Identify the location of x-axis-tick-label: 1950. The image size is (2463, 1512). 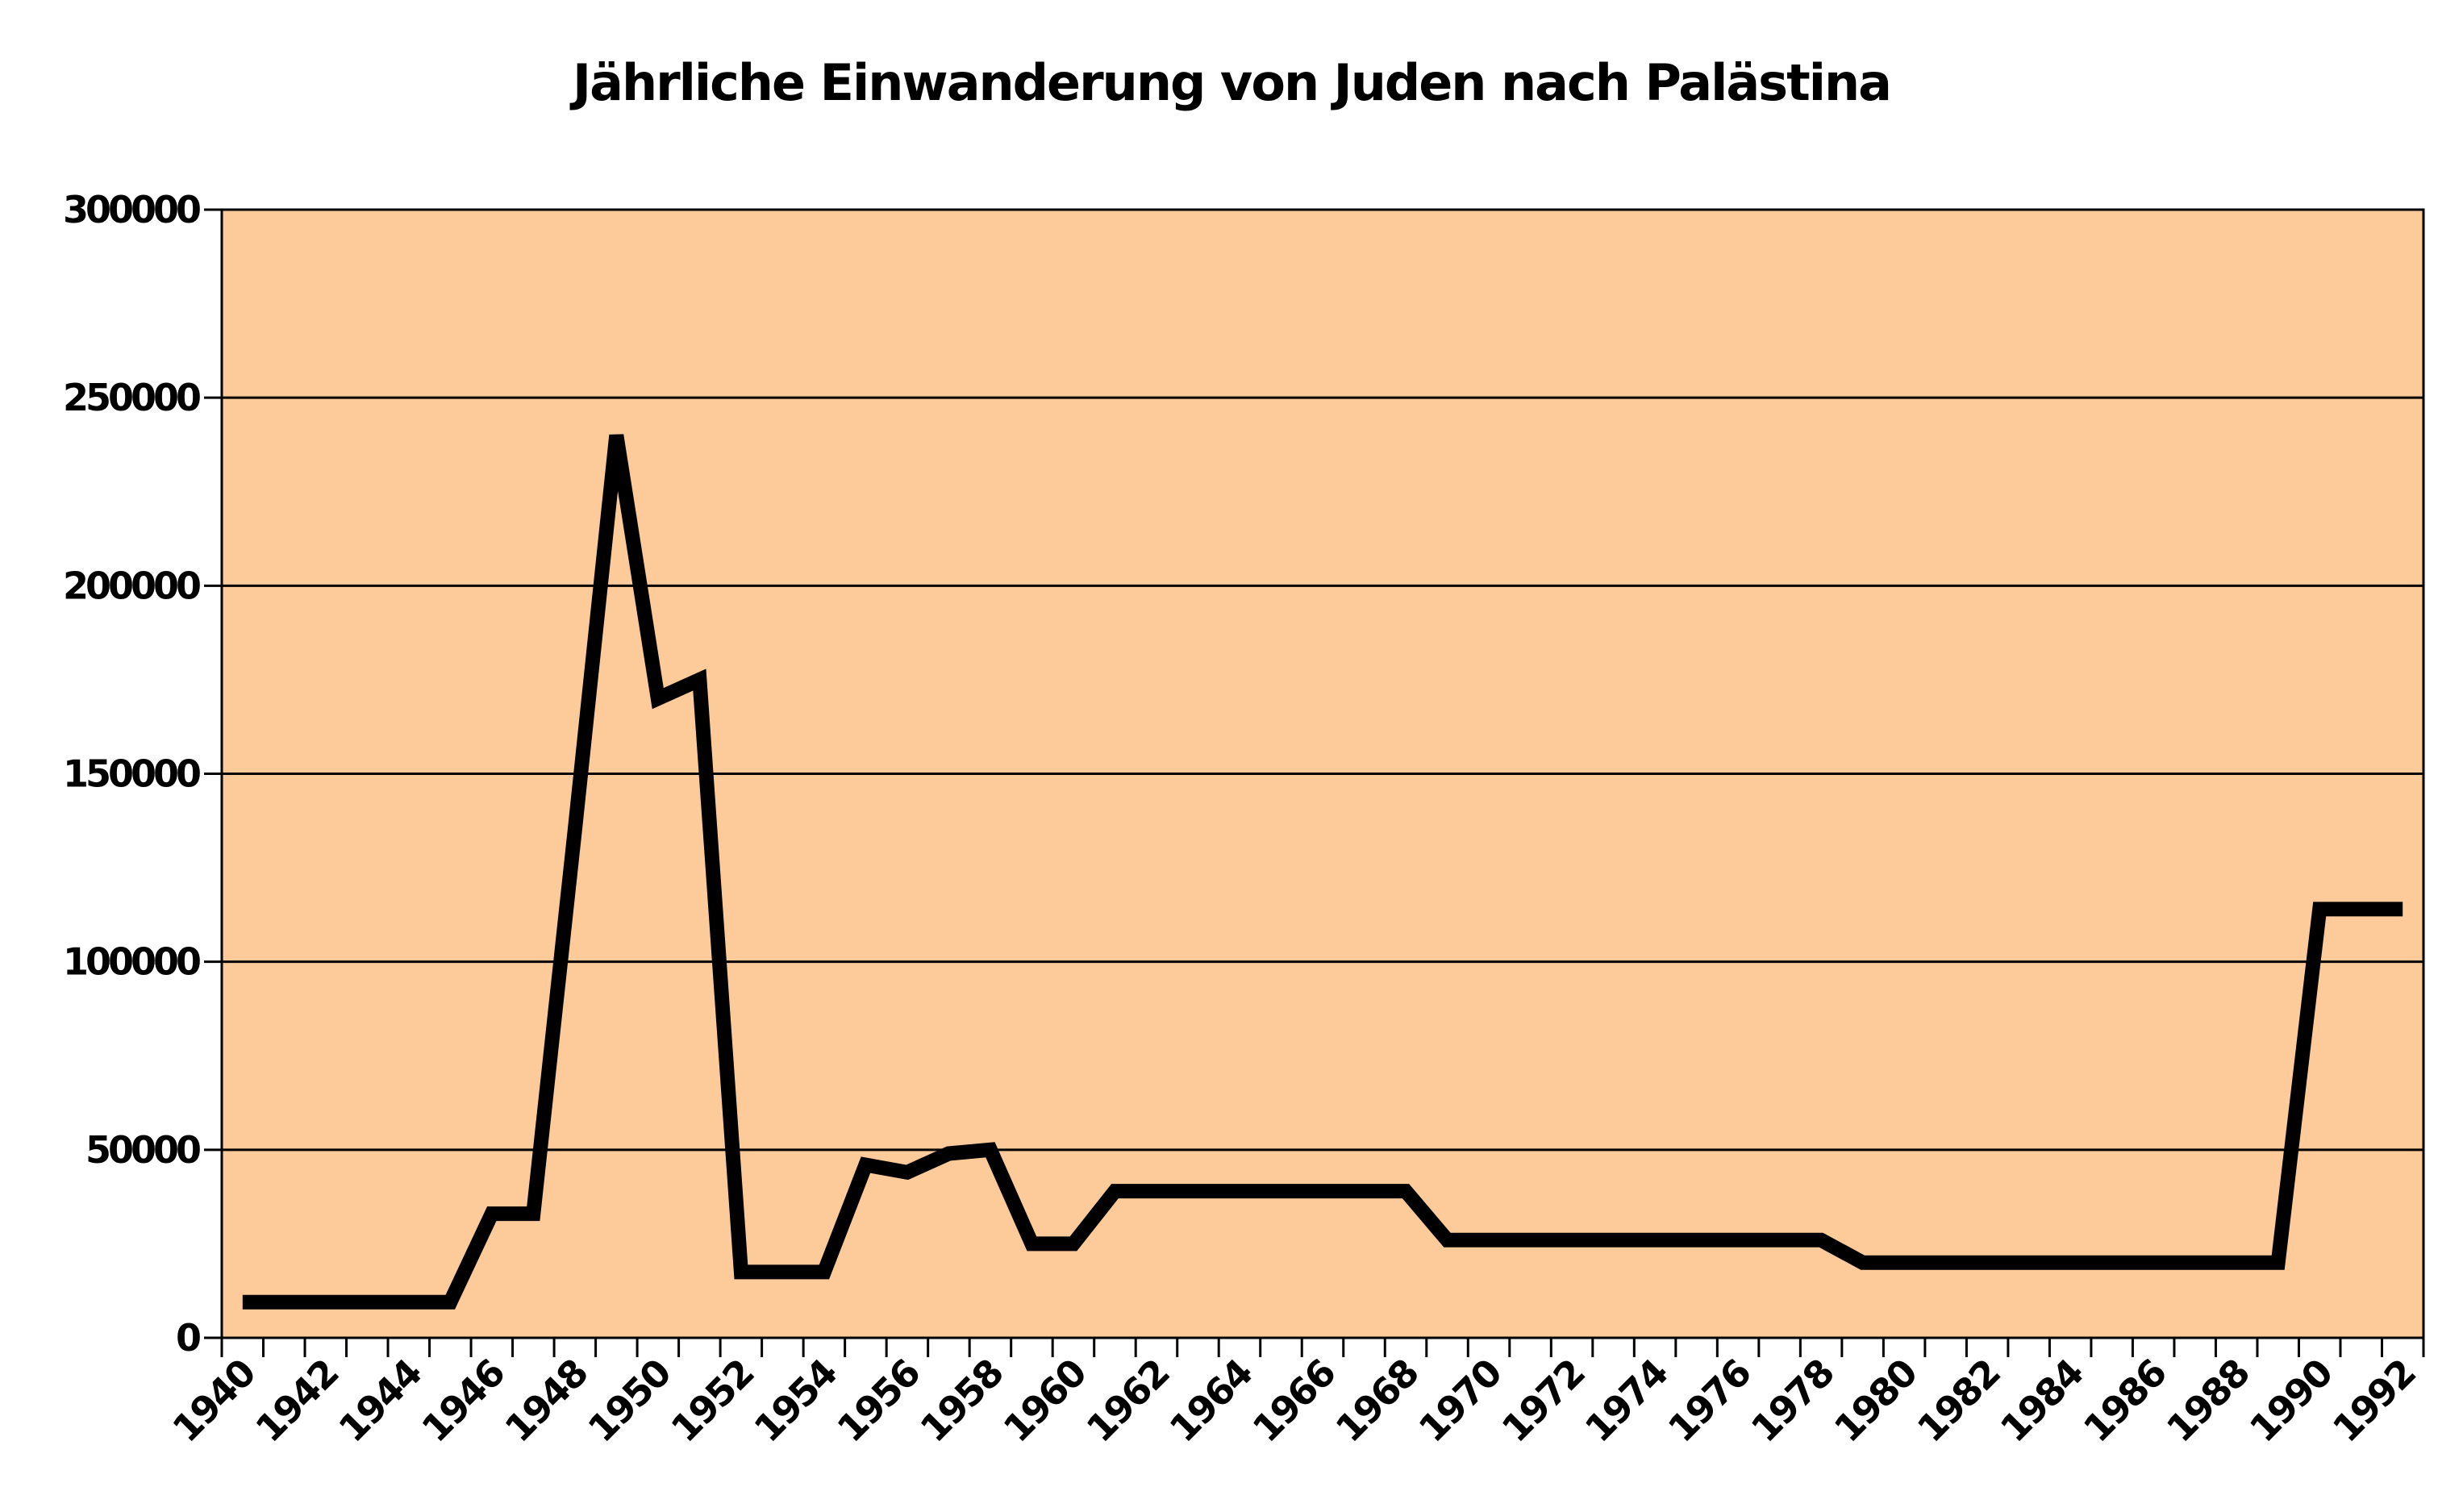
(629, 1401).